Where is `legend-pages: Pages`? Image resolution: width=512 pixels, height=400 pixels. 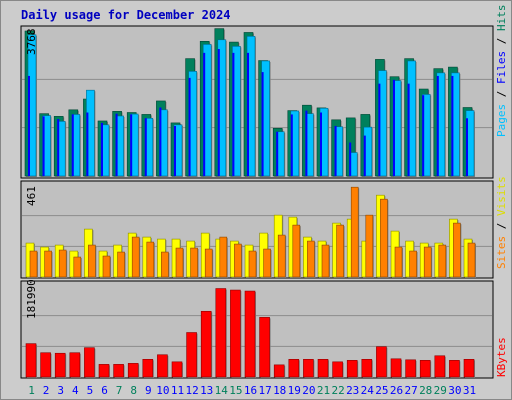
legend-pages: Pages is located at coordinates (501, 120).